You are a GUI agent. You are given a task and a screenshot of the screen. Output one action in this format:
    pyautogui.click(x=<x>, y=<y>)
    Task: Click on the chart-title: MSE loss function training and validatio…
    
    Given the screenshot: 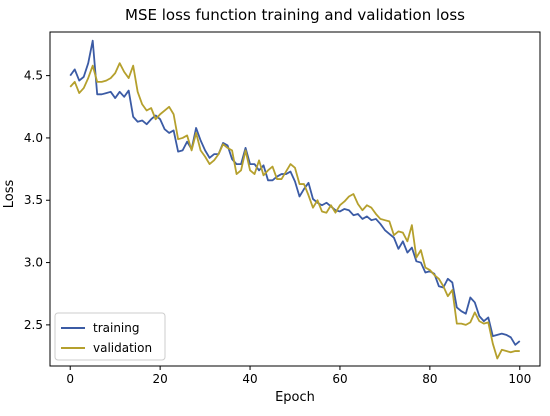 What is the action you would take?
    pyautogui.click(x=295, y=15)
    